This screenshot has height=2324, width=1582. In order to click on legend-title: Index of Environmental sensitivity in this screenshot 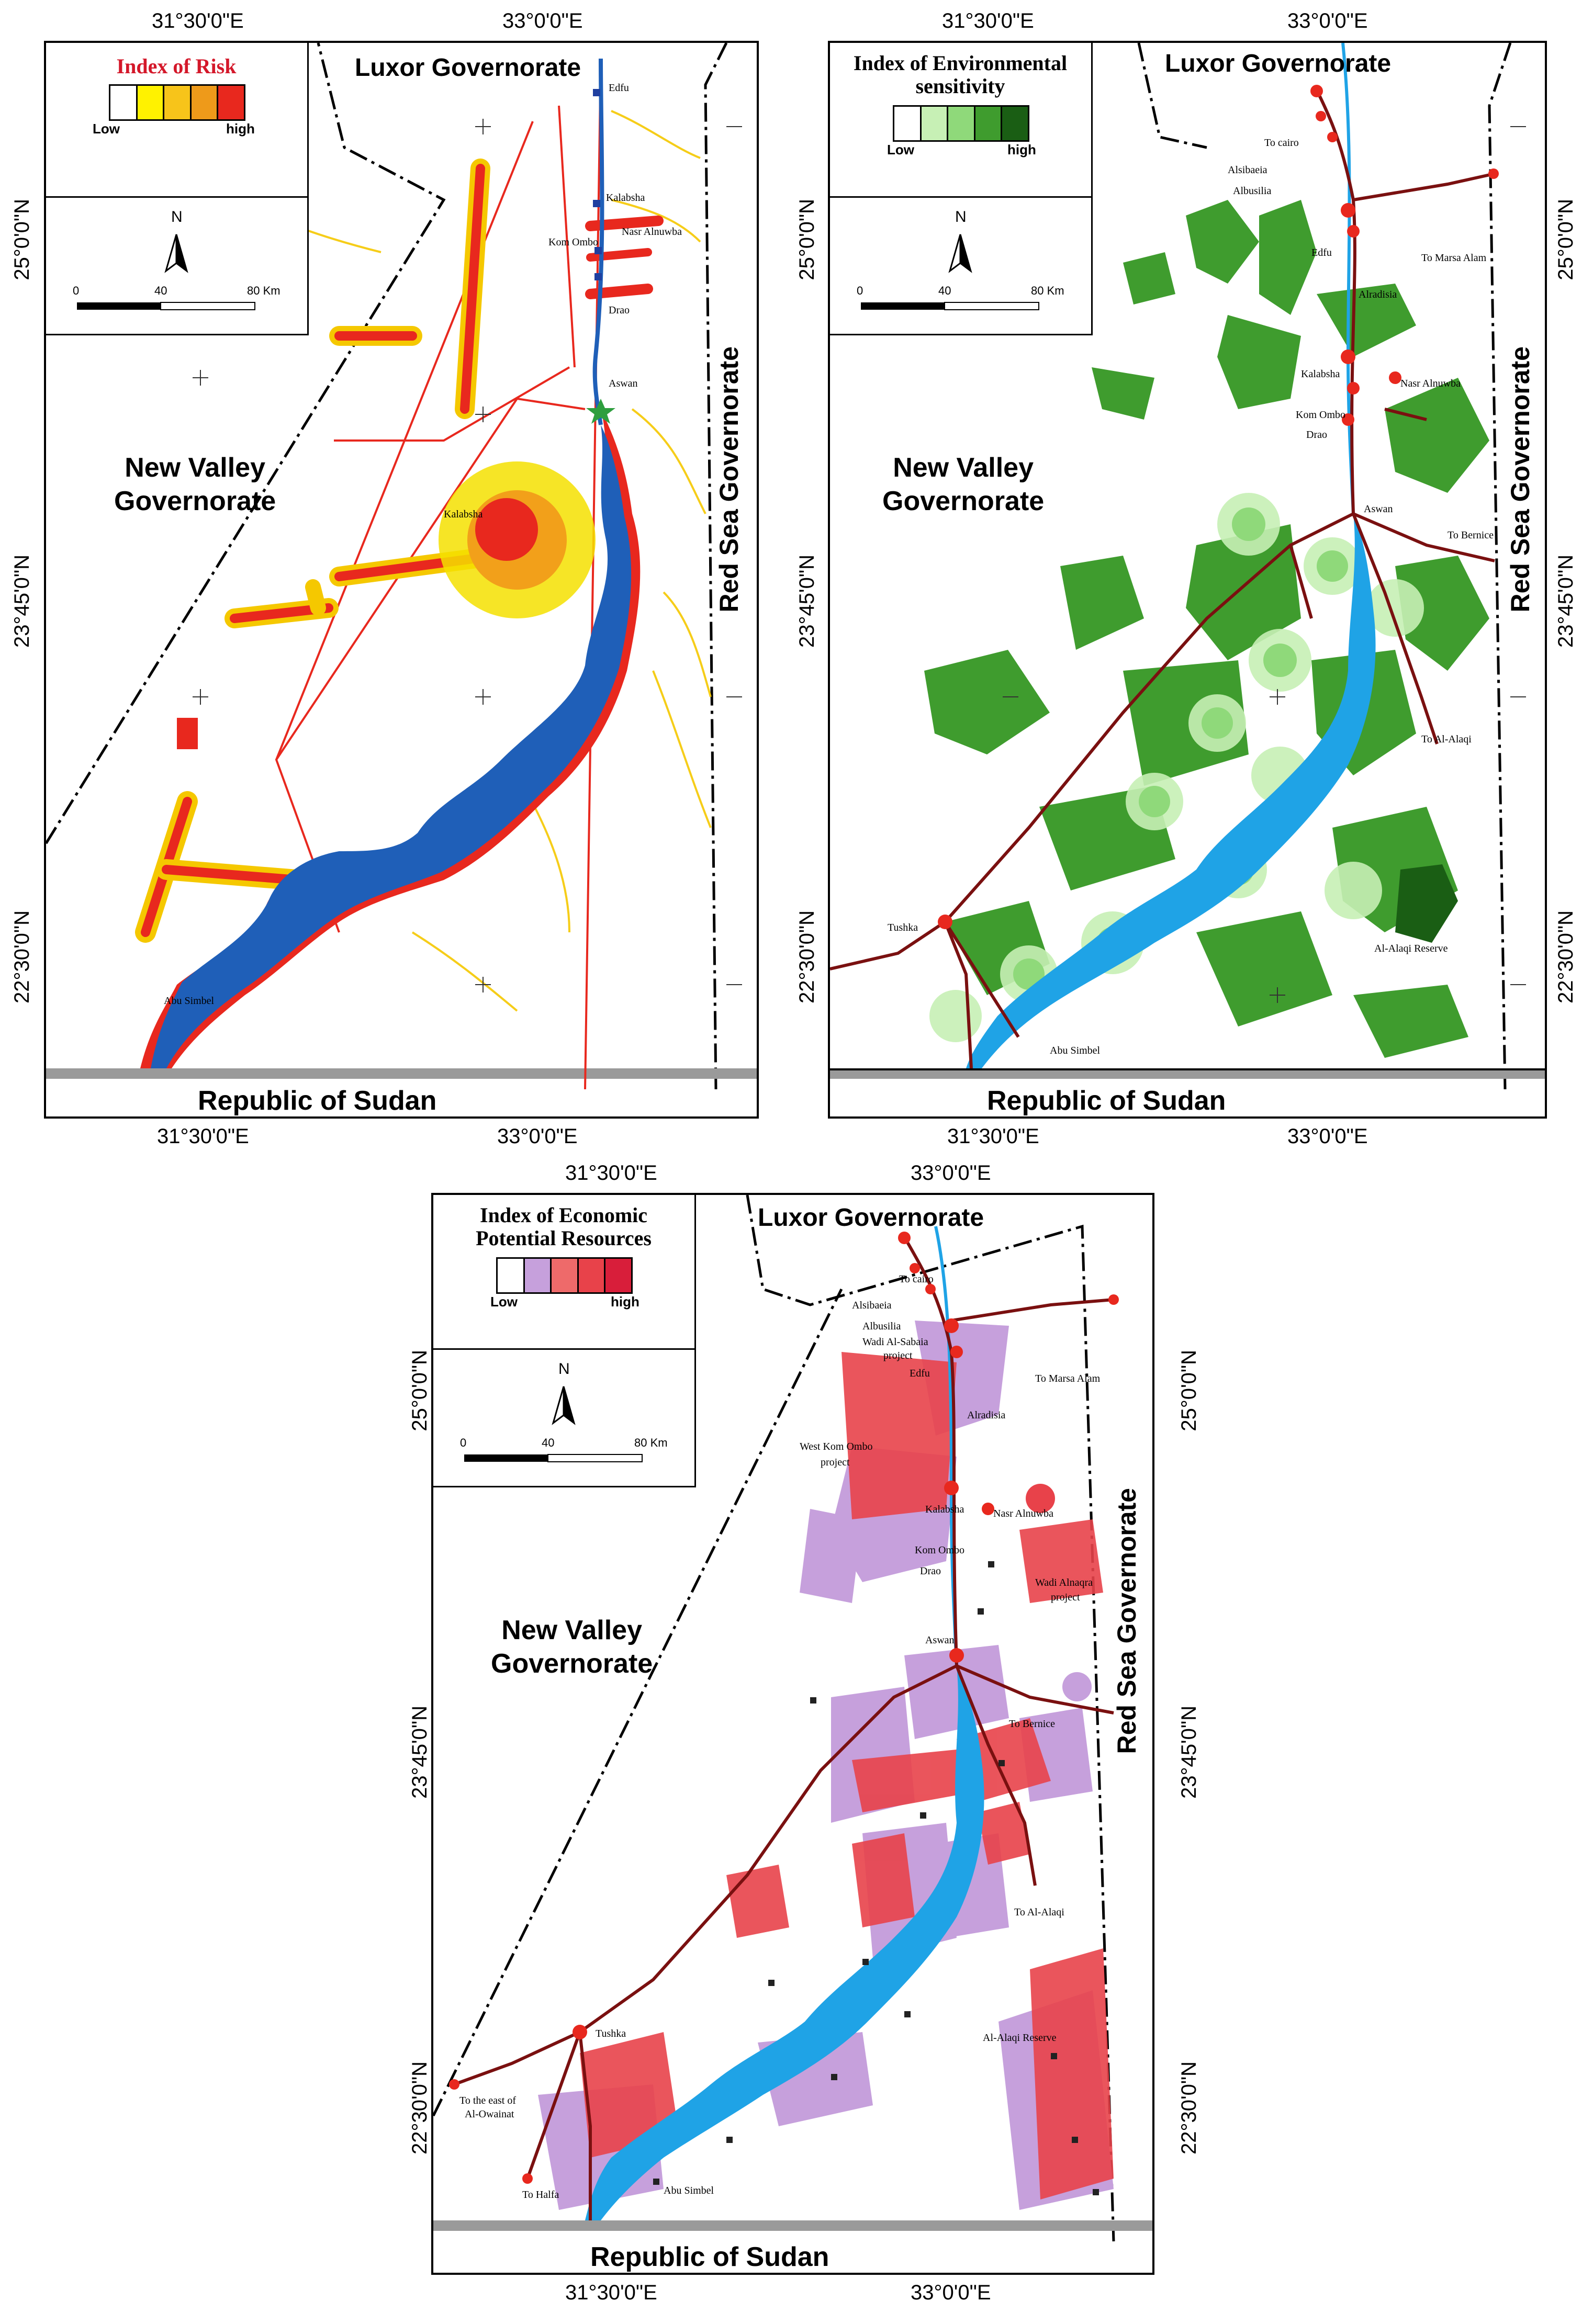, I will do `click(960, 74)`.